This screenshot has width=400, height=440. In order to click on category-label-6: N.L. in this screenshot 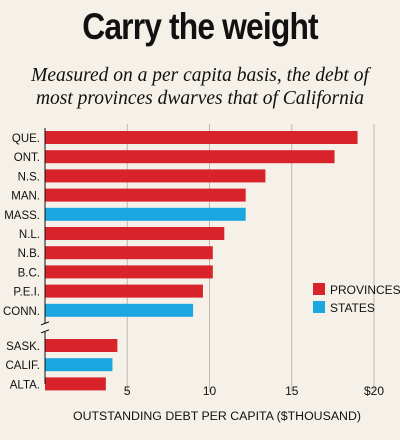, I will do `click(29, 235)`.